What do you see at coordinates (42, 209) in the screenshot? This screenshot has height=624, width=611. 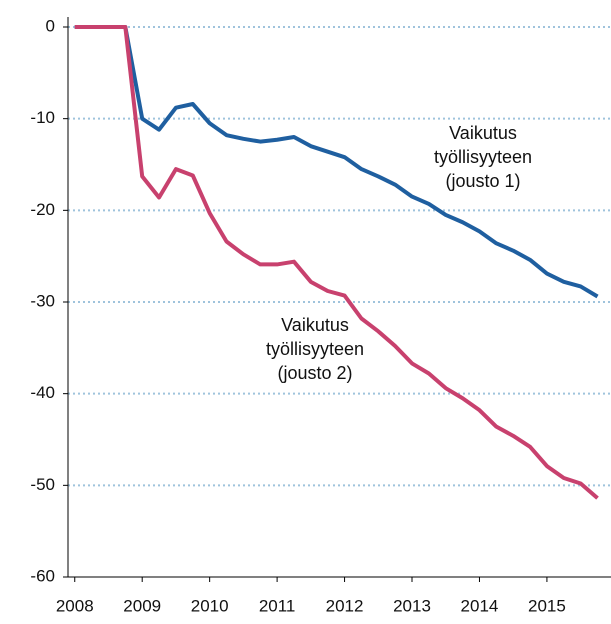 I see `y-tick-label: -20` at bounding box center [42, 209].